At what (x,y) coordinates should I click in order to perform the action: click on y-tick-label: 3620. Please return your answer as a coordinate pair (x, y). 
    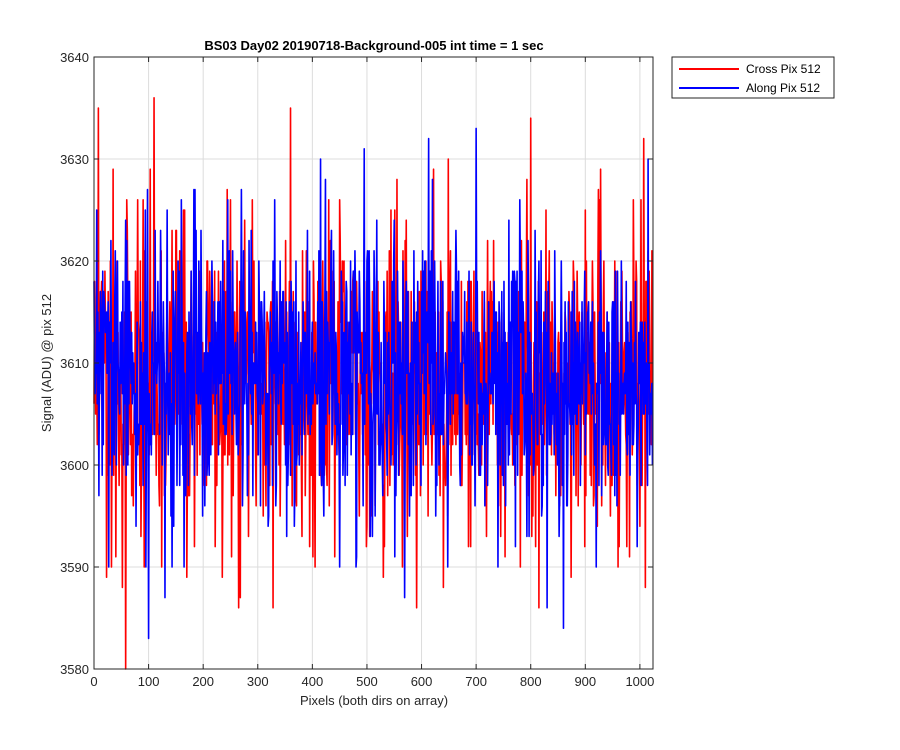
    Looking at the image, I should click on (74, 261).